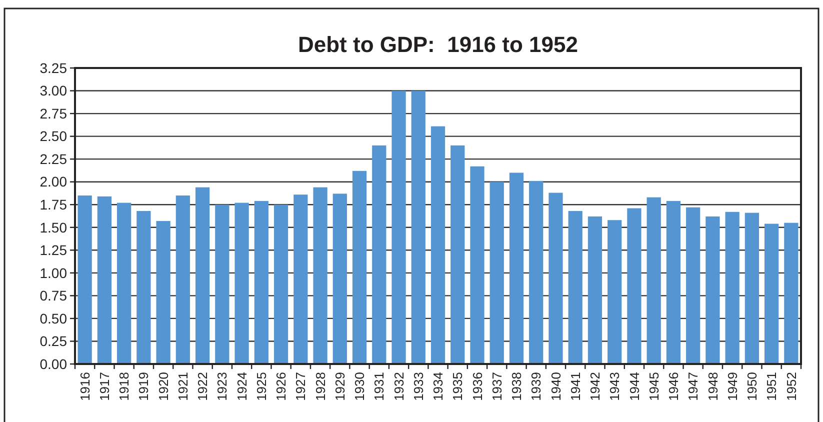  I want to click on x-tick-label: 1917, so click(104, 386).